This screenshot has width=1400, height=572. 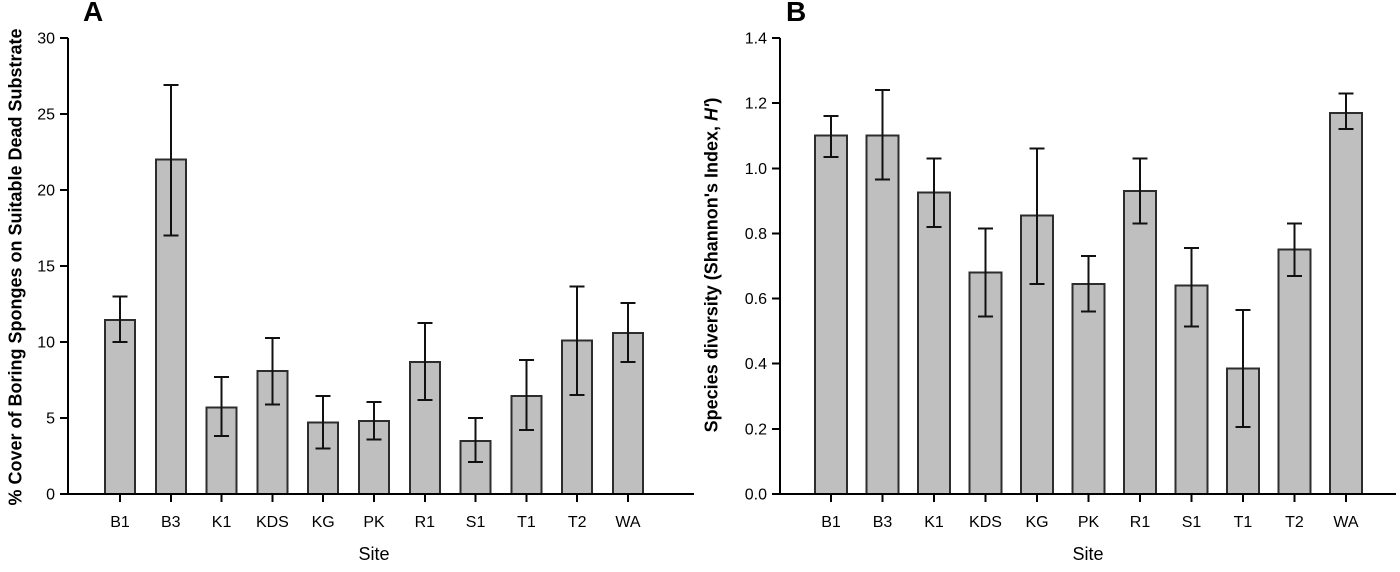 What do you see at coordinates (796, 13) in the screenshot?
I see `panel-b-letter: B` at bounding box center [796, 13].